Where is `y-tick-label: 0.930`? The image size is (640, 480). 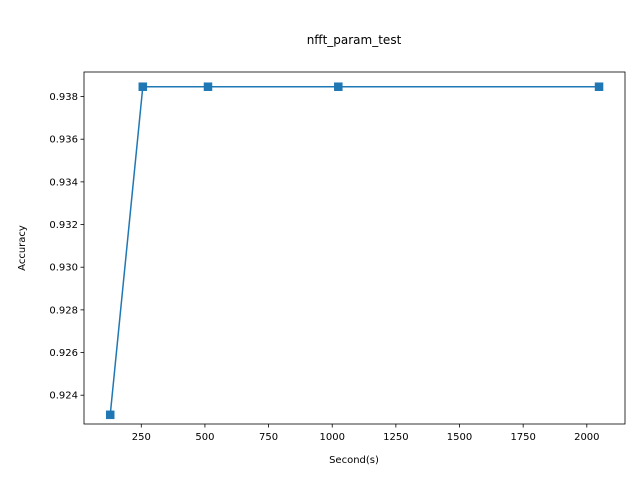 y-tick-label: 0.930 is located at coordinates (63, 268).